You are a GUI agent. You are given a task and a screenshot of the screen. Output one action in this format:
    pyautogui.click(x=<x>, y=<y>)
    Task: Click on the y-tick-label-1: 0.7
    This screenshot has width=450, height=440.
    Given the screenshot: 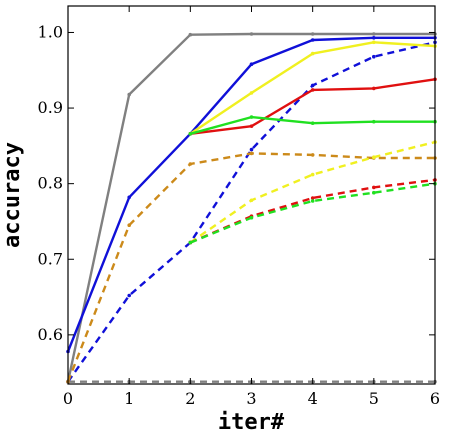 What is the action you would take?
    pyautogui.click(x=50, y=258)
    